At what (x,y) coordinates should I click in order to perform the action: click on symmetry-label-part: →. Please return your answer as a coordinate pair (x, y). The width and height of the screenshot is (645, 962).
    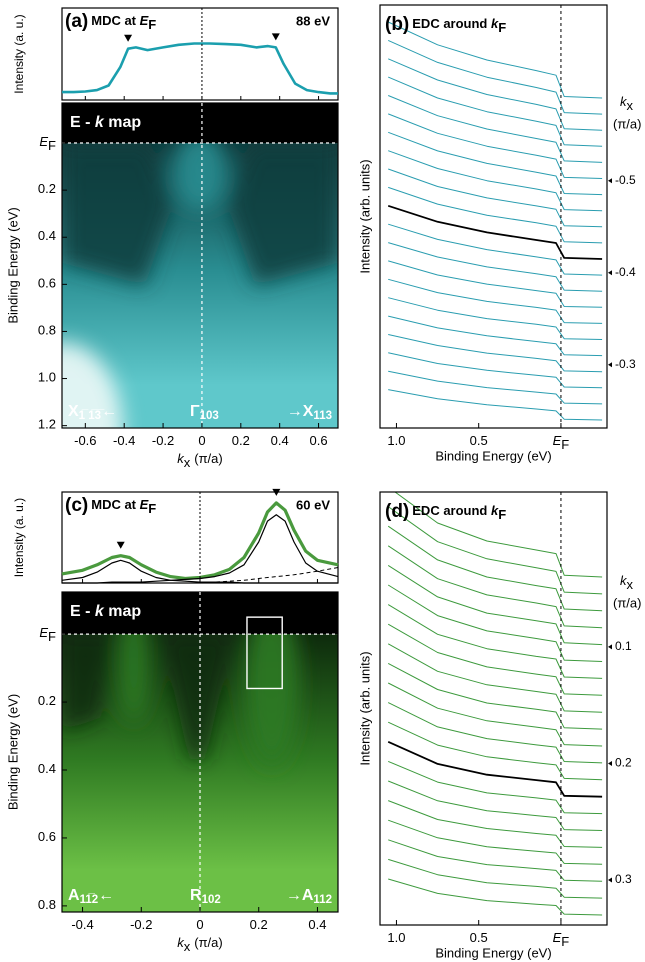
    Looking at the image, I should click on (294, 895).